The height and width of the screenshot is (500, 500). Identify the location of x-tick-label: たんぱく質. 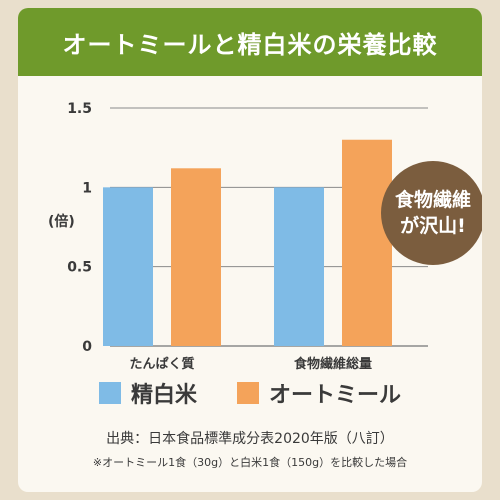
(161, 364).